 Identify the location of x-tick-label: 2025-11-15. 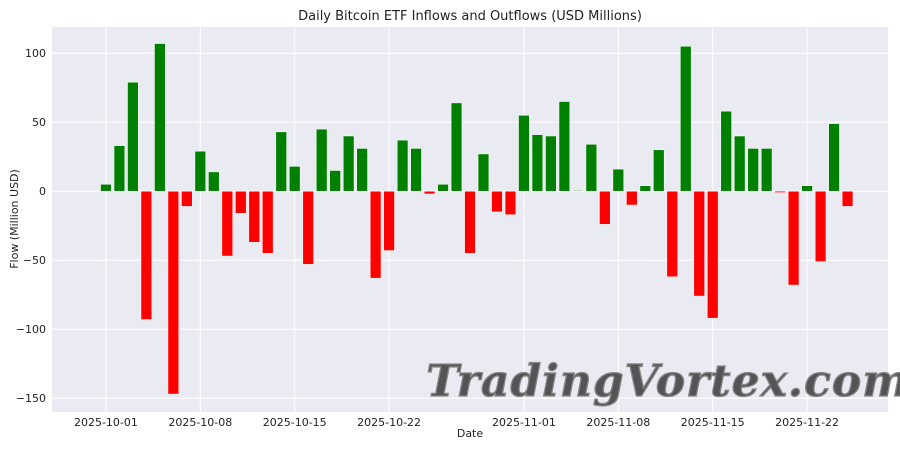
(713, 422).